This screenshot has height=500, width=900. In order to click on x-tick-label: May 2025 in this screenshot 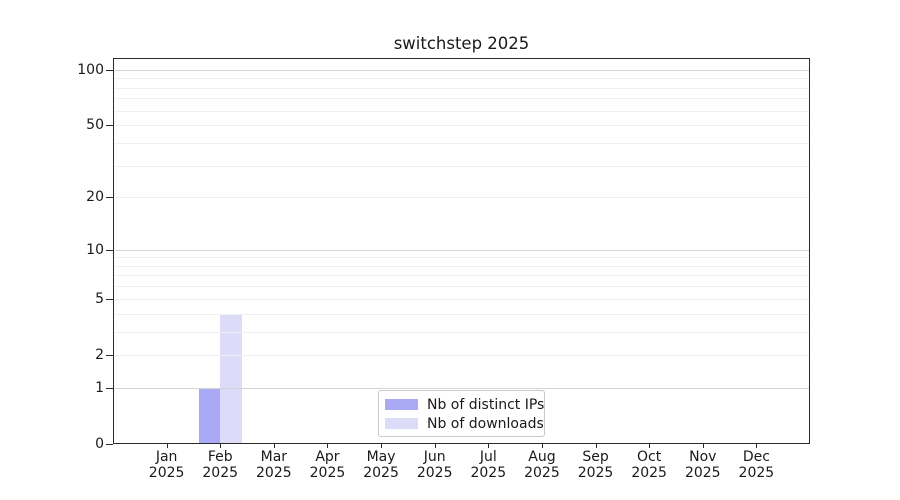, I will do `click(381, 465)`.